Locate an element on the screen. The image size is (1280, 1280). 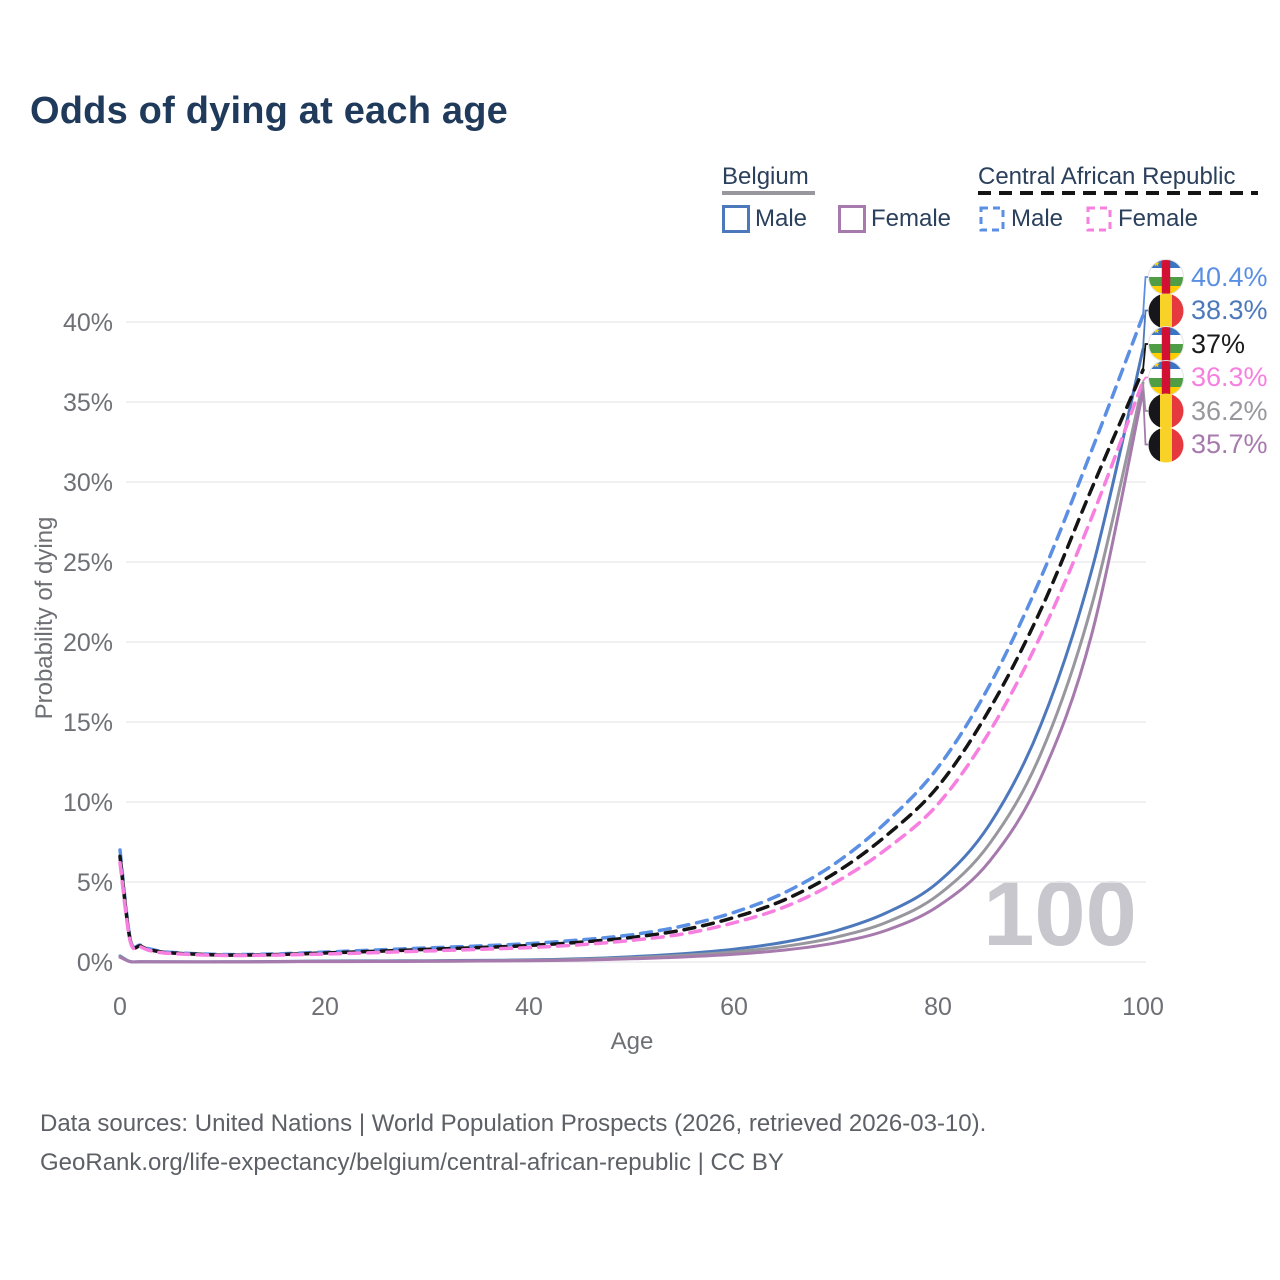
x-tick-100: 100 is located at coordinates (1143, 1007).